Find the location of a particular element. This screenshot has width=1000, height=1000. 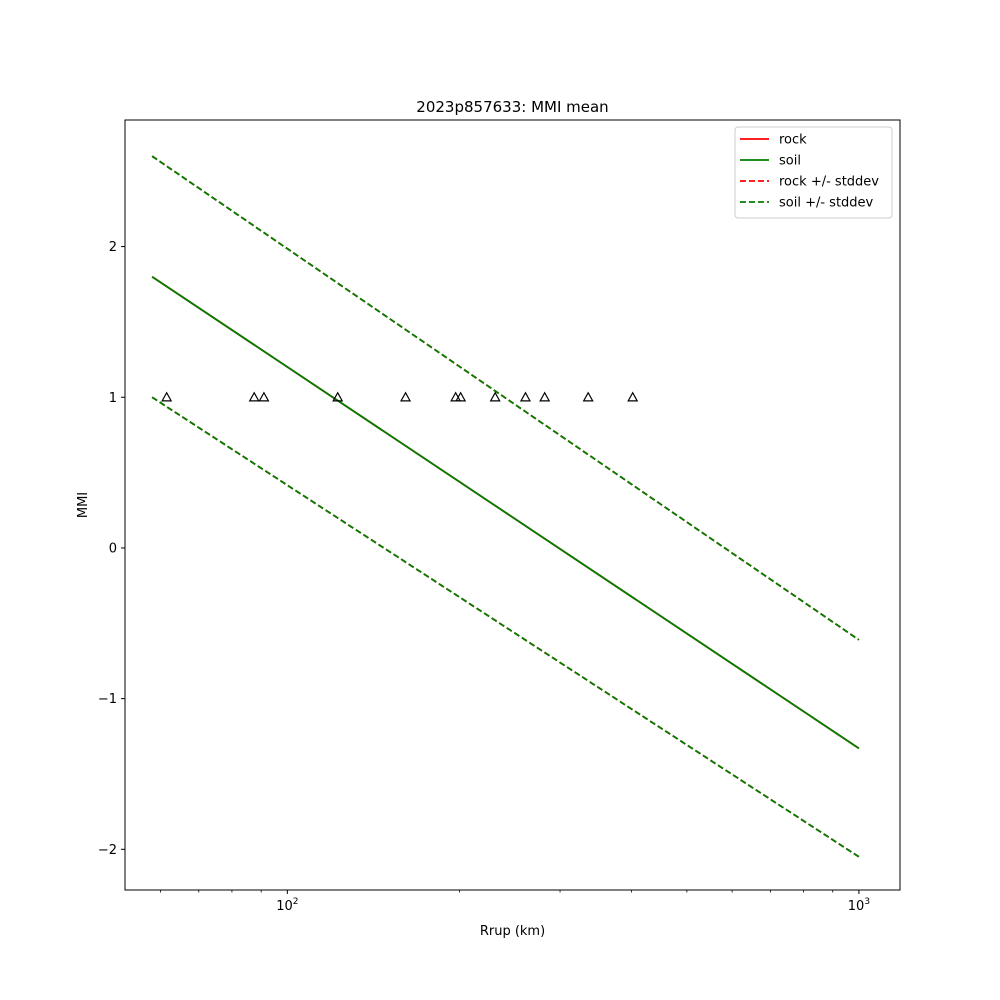

x-tick-label: 10² is located at coordinates (287, 905).